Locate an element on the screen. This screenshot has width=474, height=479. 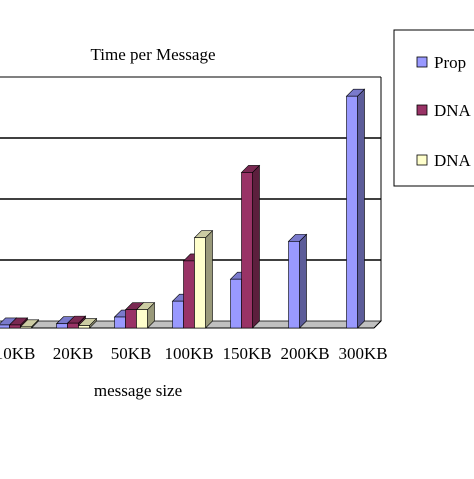
x-tick-label: 200KB is located at coordinates (304, 353).